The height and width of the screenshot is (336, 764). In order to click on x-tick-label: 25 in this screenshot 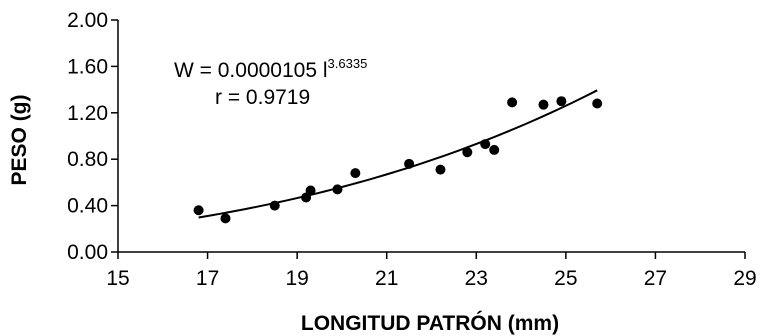, I will do `click(565, 278)`.